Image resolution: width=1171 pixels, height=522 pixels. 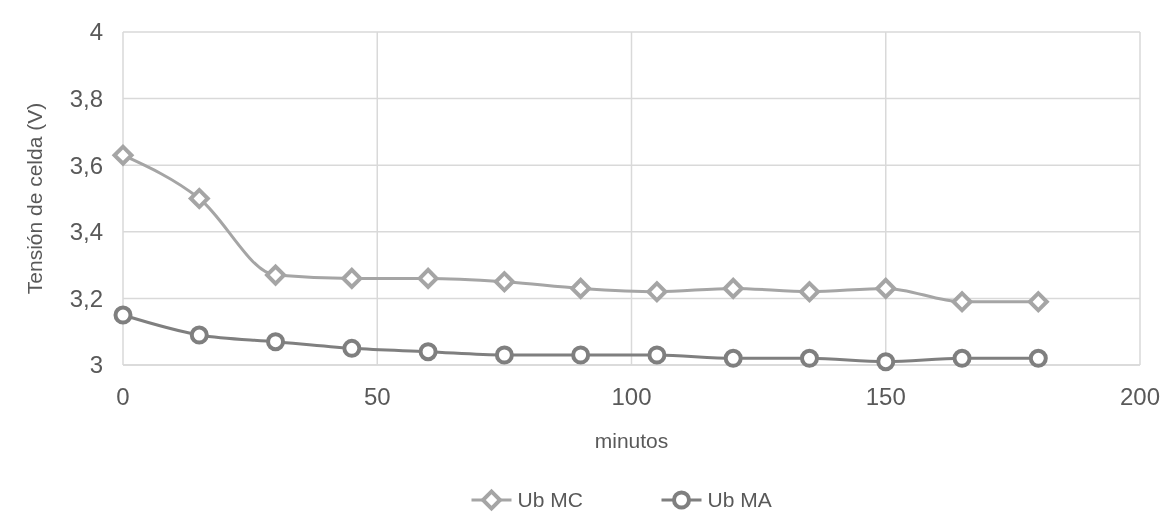 I want to click on y-tick-label: 3, so click(x=96, y=365).